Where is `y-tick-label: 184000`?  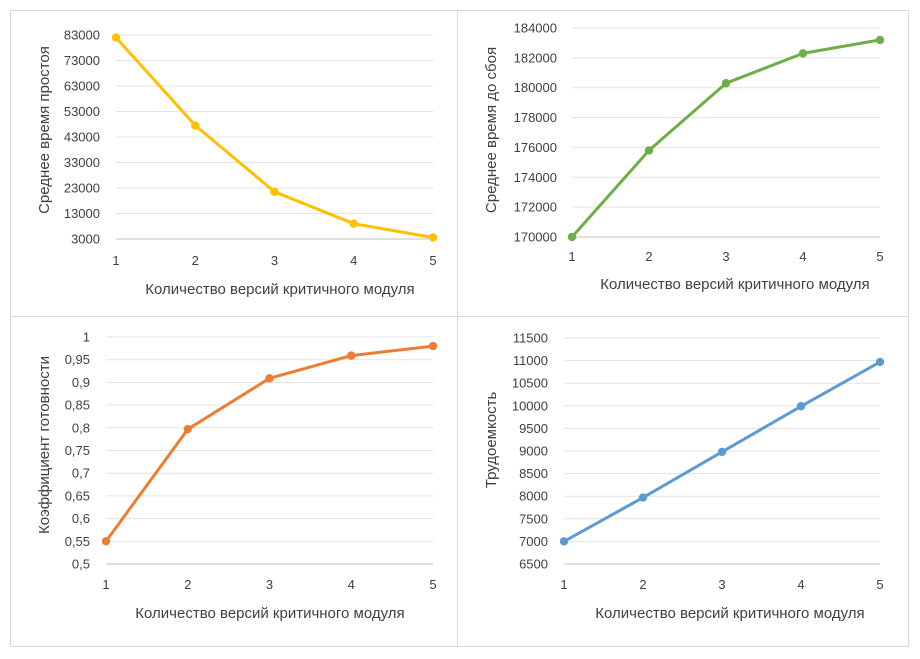 y-tick-label: 184000 is located at coordinates (535, 28).